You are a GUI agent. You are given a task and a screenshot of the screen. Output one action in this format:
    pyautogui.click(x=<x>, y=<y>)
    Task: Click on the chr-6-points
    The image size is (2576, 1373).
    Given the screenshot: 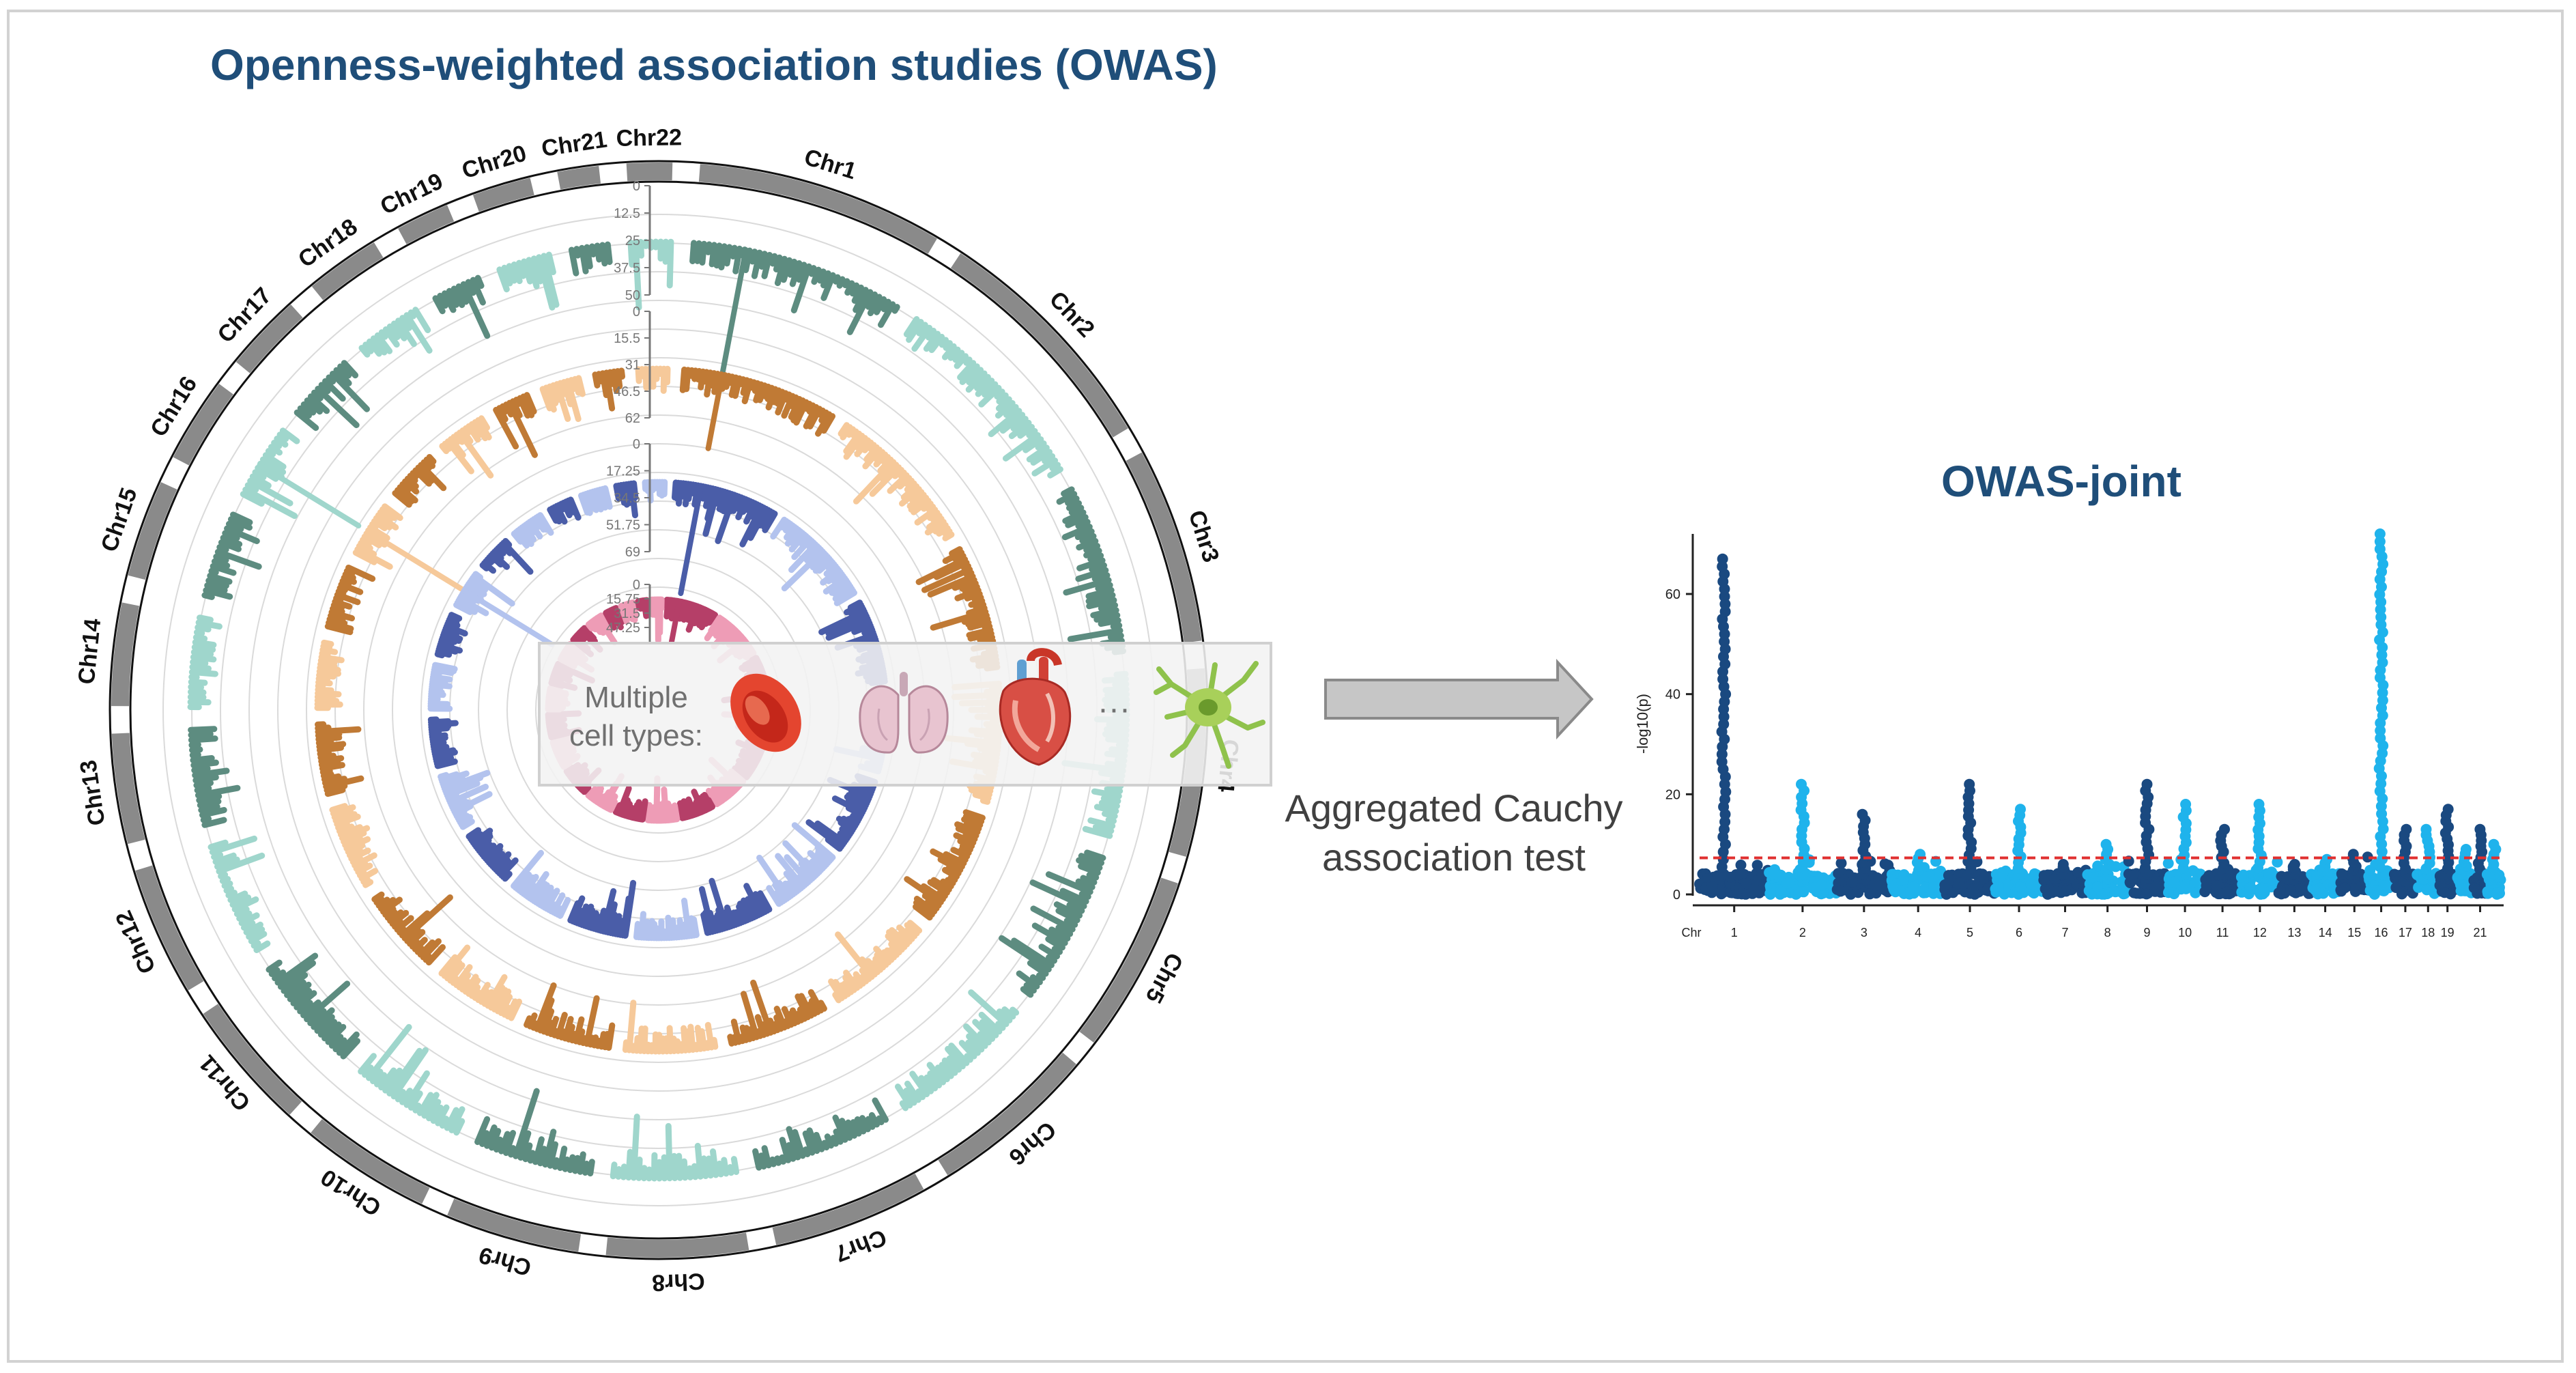 What is the action you would take?
    pyautogui.click(x=2019, y=852)
    